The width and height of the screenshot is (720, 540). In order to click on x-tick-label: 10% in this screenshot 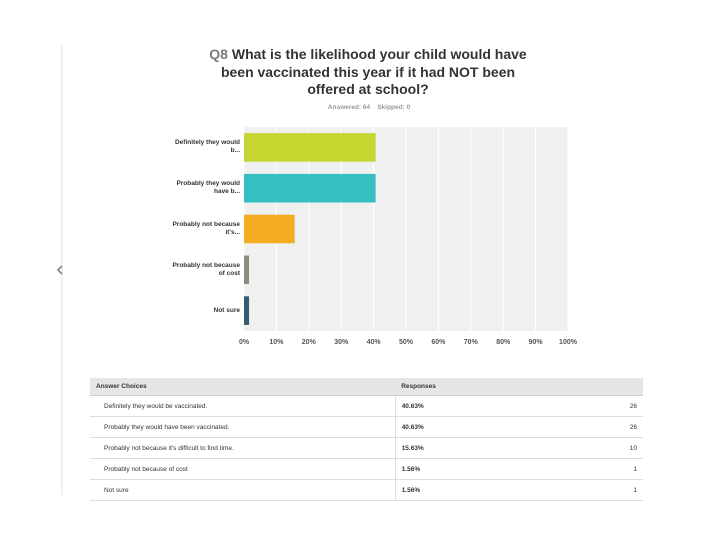, I will do `click(276, 342)`.